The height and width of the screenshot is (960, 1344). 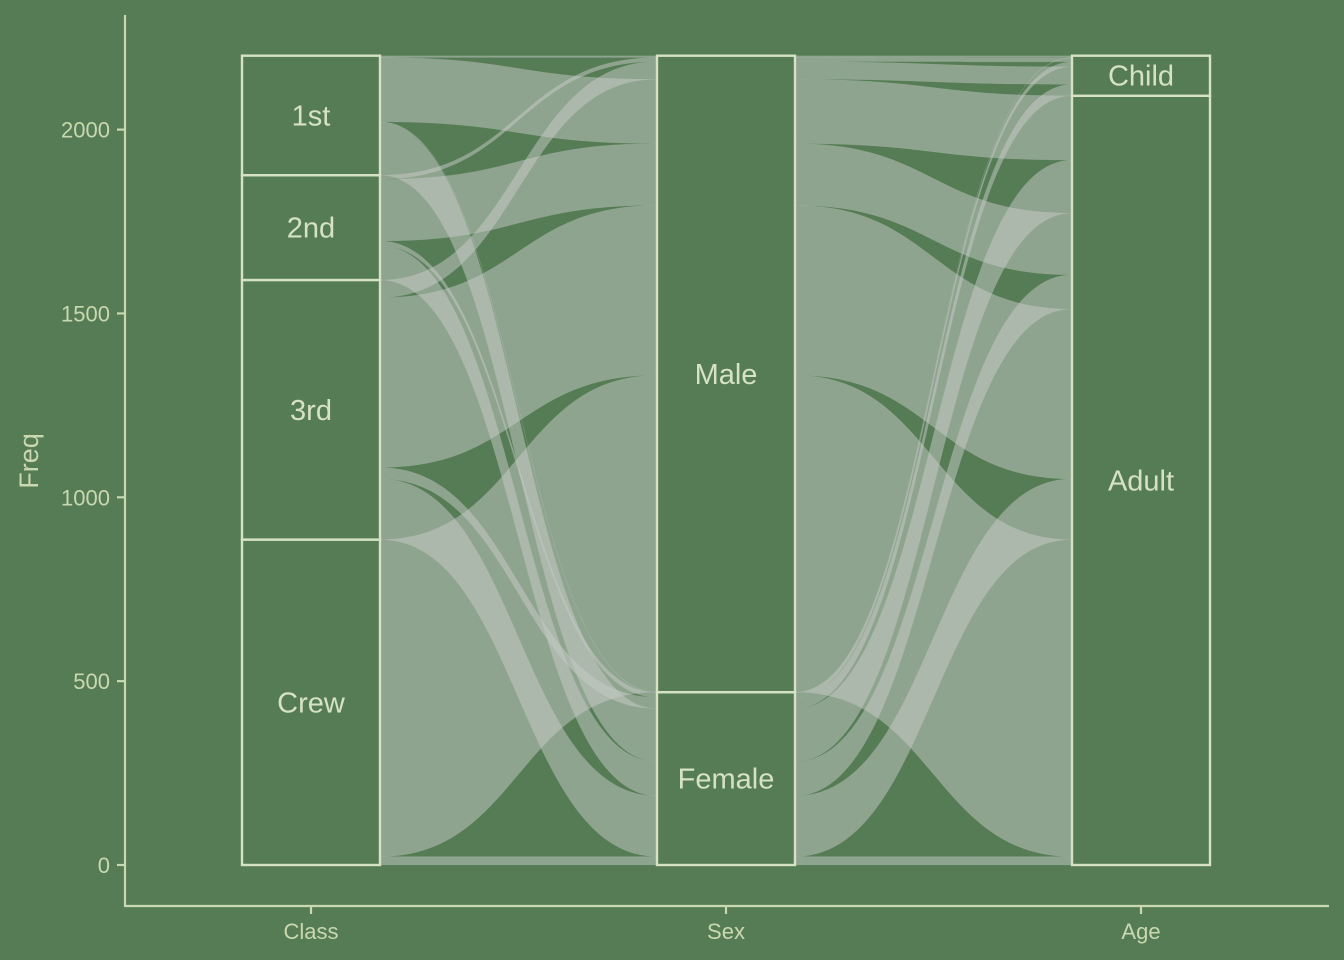 I want to click on x-tick-label-age: Age, so click(x=1140, y=931).